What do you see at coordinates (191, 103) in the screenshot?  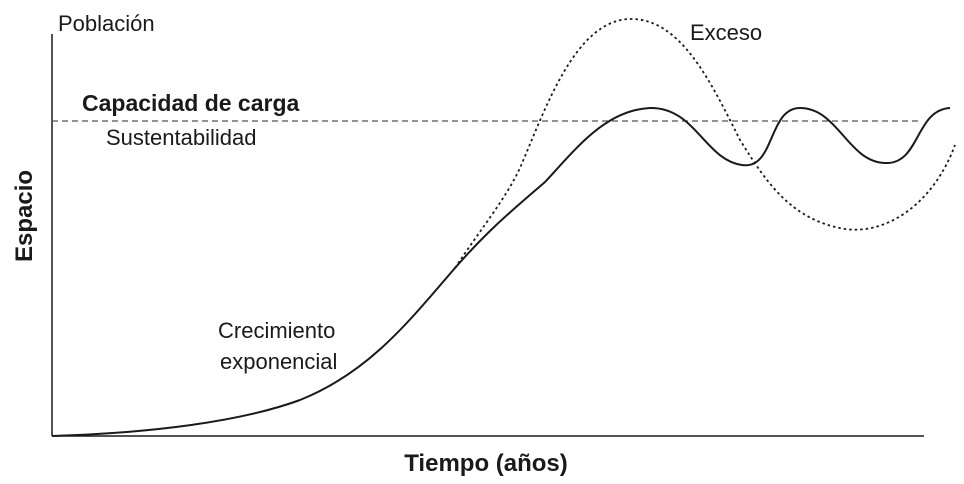 I see `capacity-title-label: Capacidad de carga` at bounding box center [191, 103].